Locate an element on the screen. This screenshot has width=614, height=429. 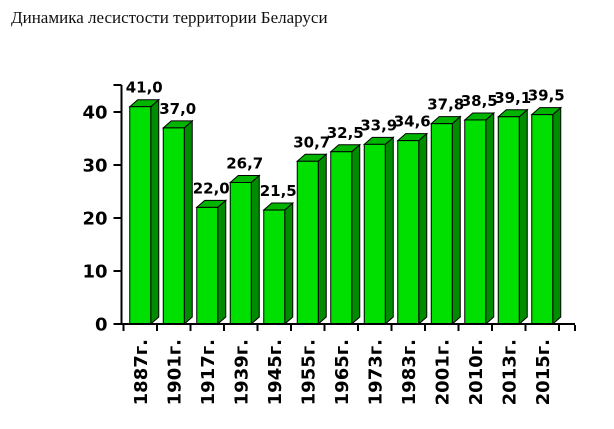
x-axis-label: 2013г. is located at coordinates (509, 372).